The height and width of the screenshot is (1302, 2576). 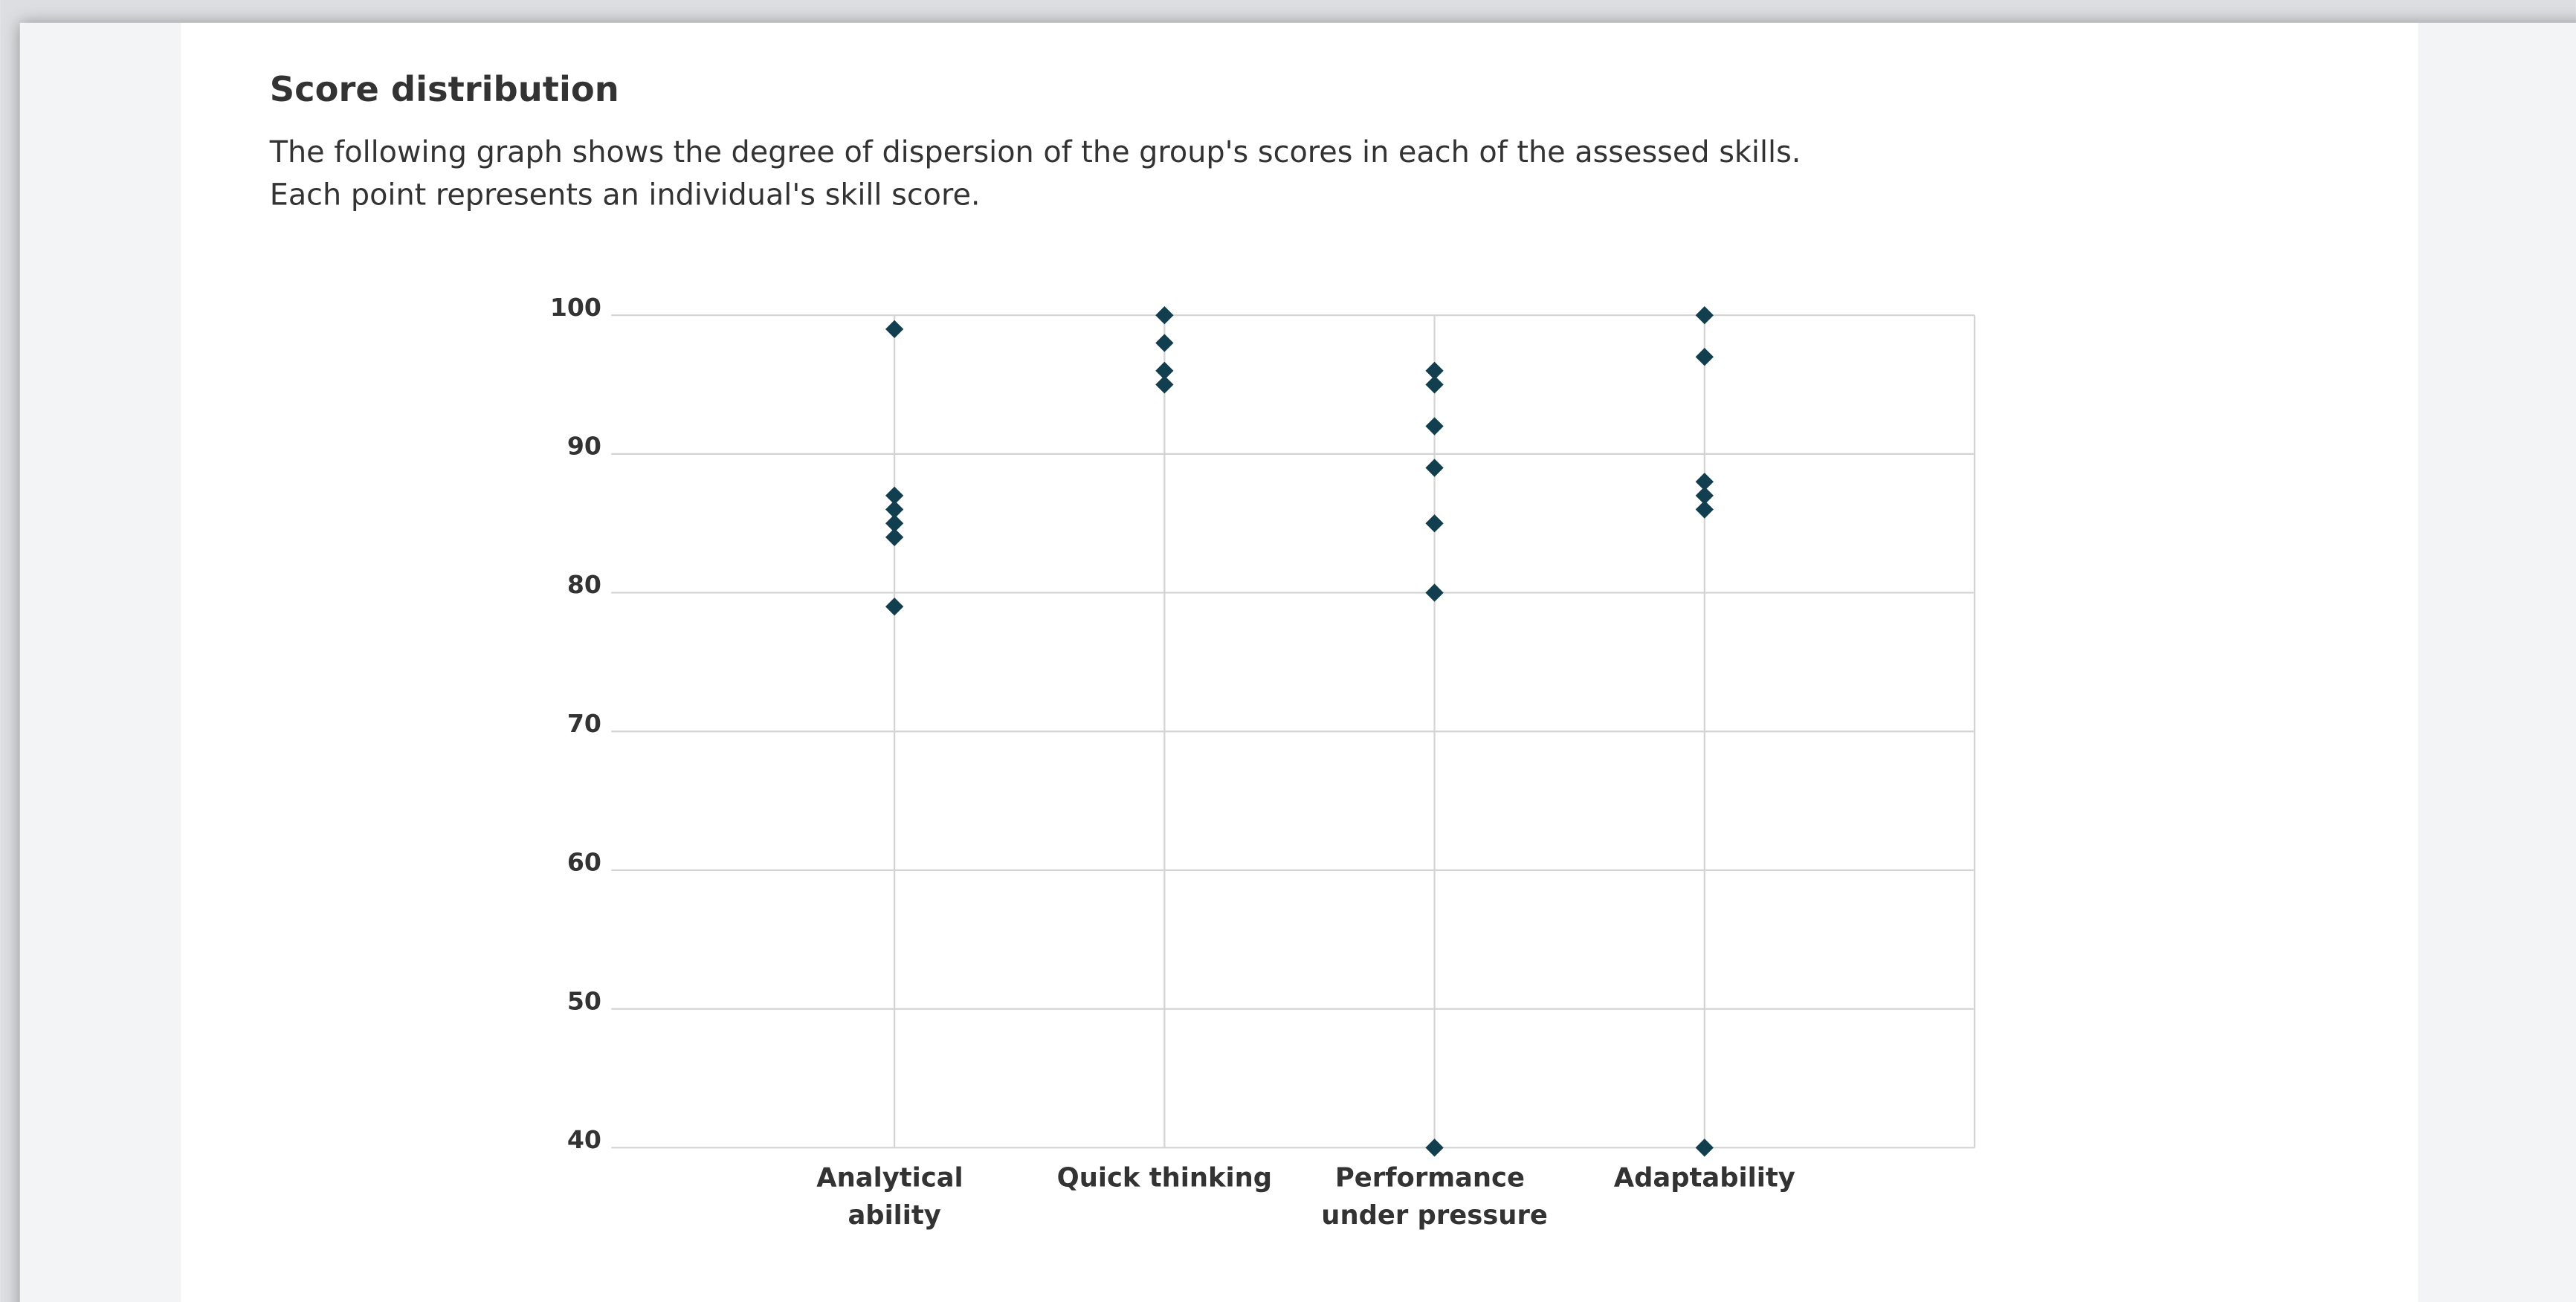 What do you see at coordinates (1164, 1177) in the screenshot?
I see `x-tick-label: Quick thinking` at bounding box center [1164, 1177].